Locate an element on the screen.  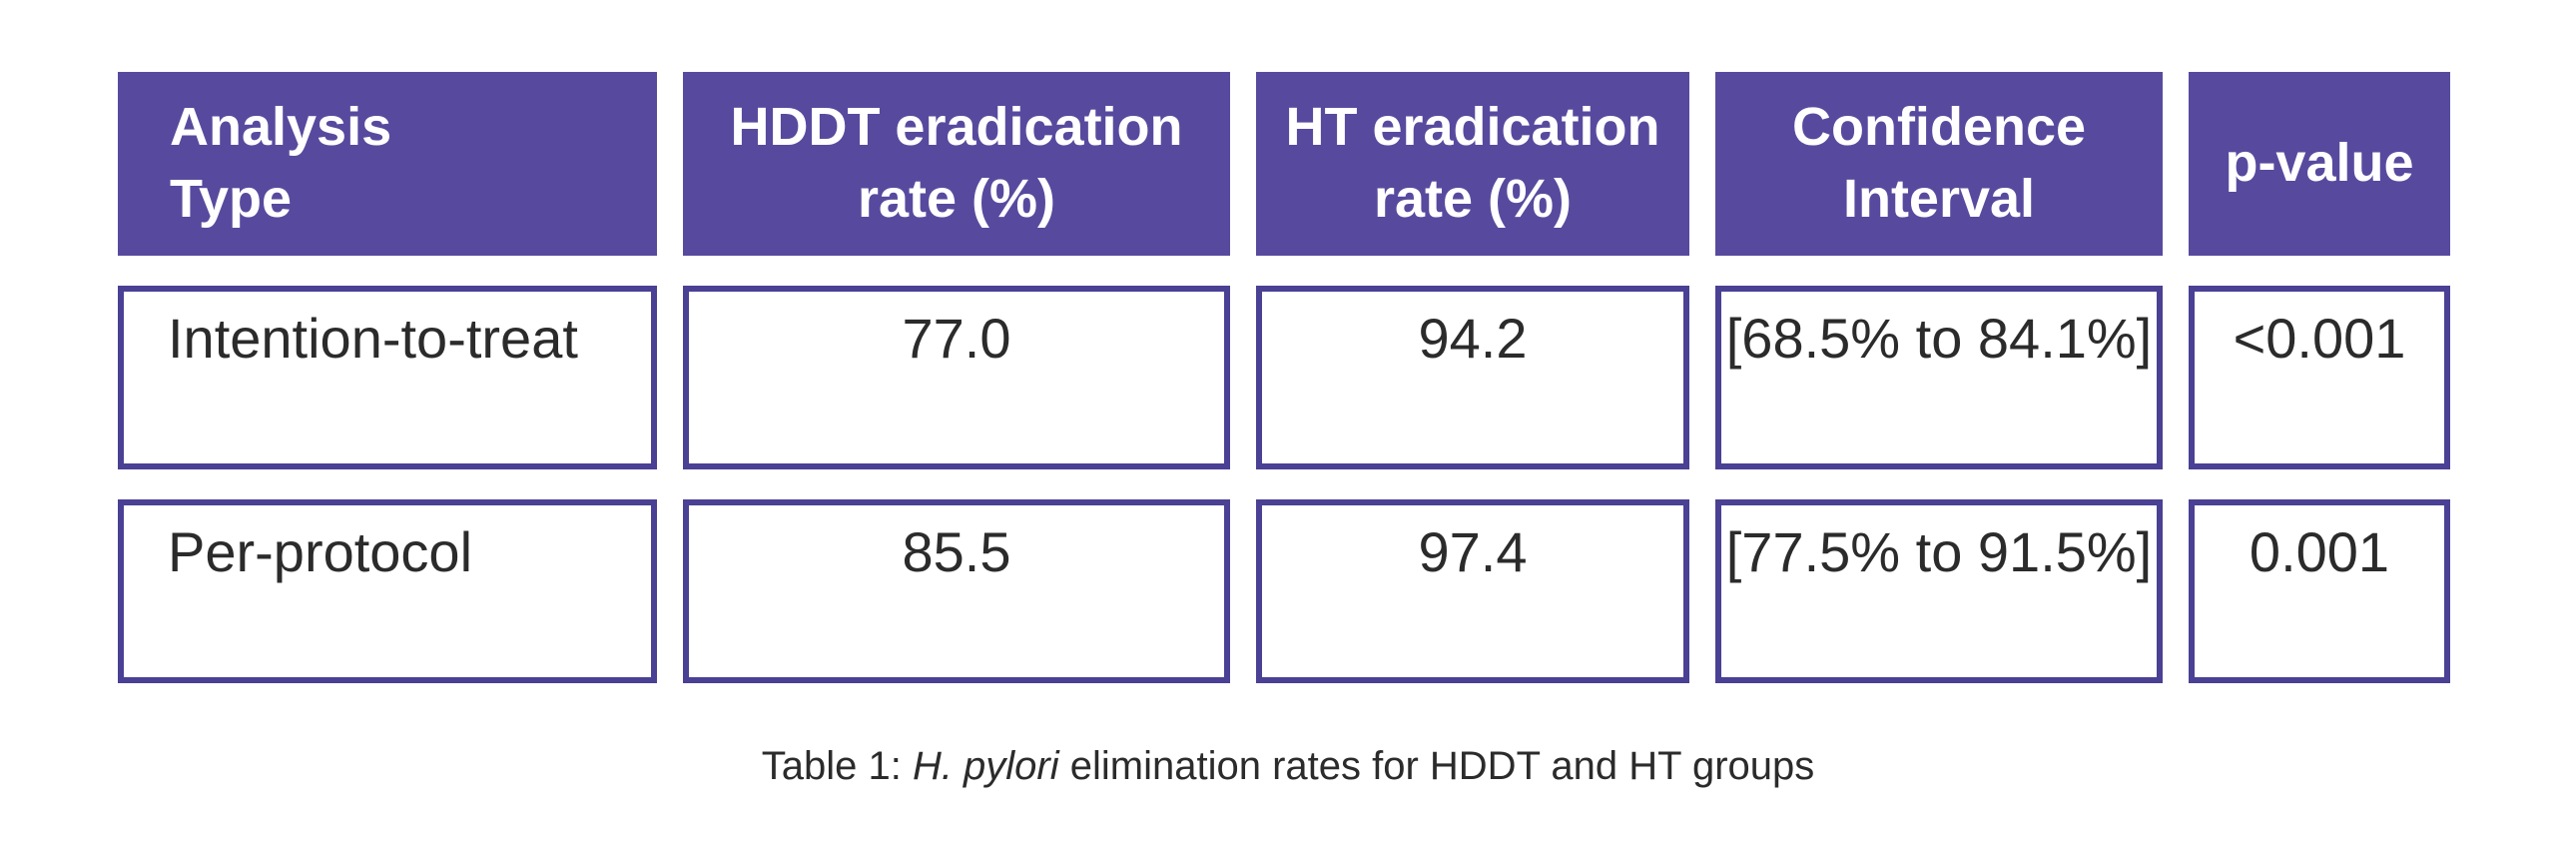
column-header-label: HT eradication rate (%) is located at coordinates (1473, 163).